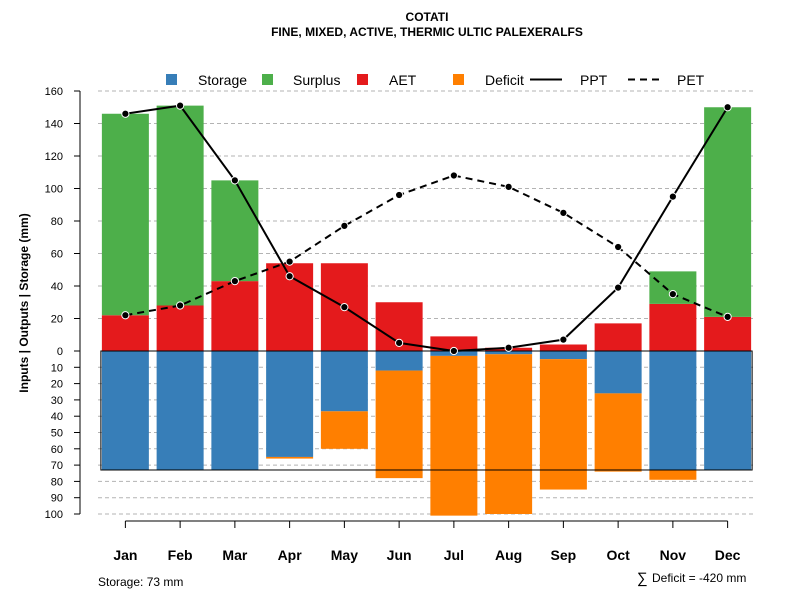  Describe the element at coordinates (57, 499) in the screenshot. I see `y-tick-label: 90` at that location.